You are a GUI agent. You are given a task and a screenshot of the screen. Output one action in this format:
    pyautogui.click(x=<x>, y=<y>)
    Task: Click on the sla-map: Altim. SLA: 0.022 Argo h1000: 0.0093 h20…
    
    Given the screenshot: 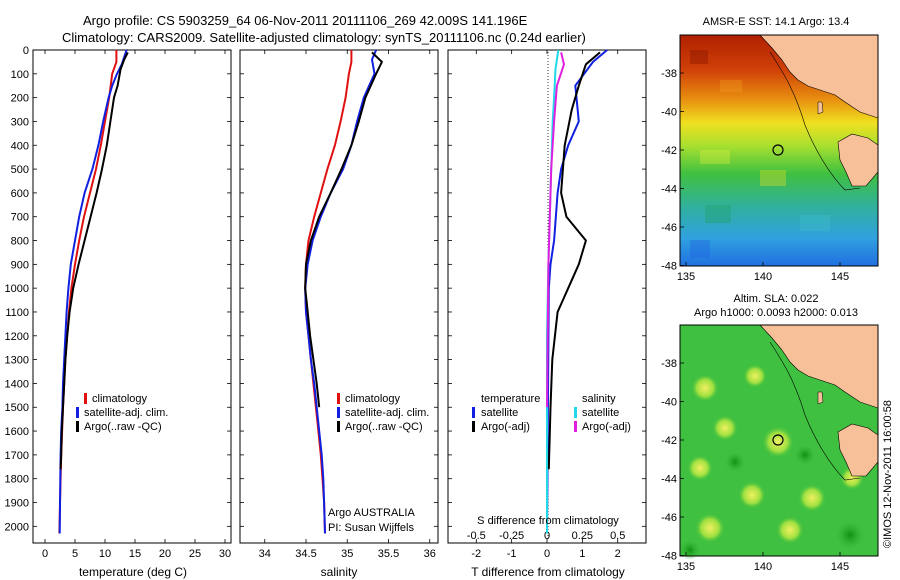 What is the action you would take?
    pyautogui.click(x=770, y=433)
    